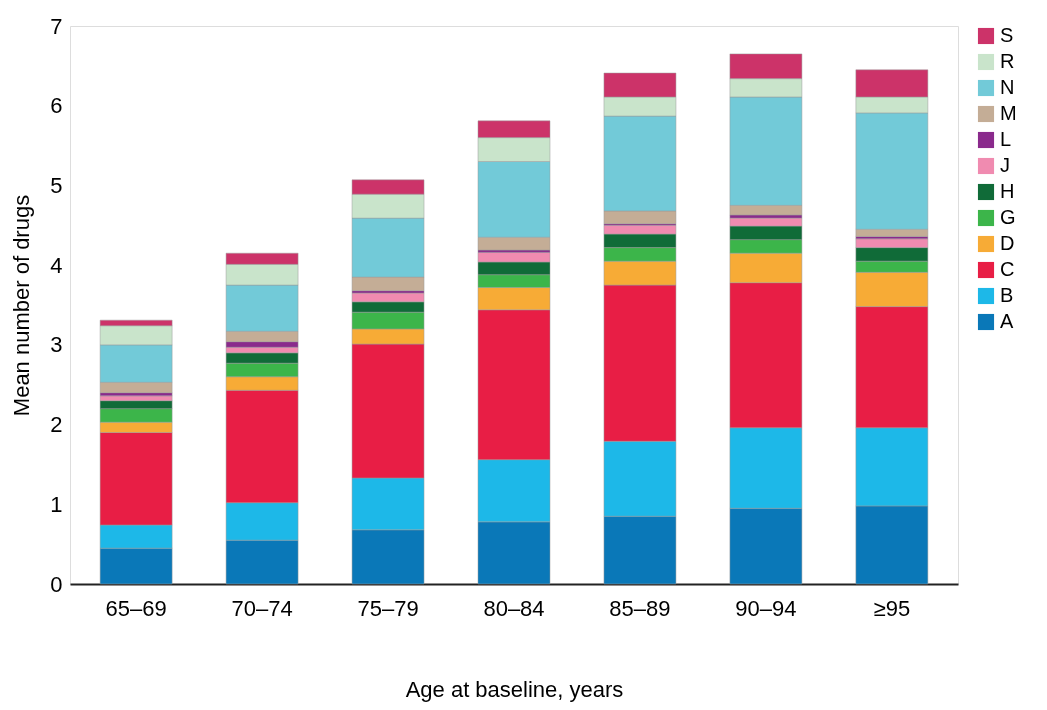 This screenshot has height=710, width=1047. What do you see at coordinates (1007, 243) in the screenshot?
I see `legend-label: D` at bounding box center [1007, 243].